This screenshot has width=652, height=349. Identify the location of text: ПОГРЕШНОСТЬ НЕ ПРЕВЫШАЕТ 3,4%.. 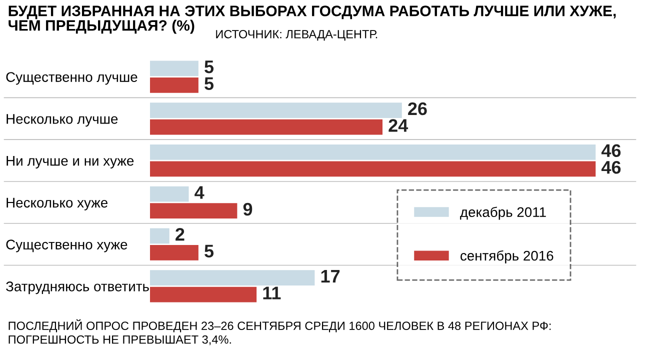
(119, 340).